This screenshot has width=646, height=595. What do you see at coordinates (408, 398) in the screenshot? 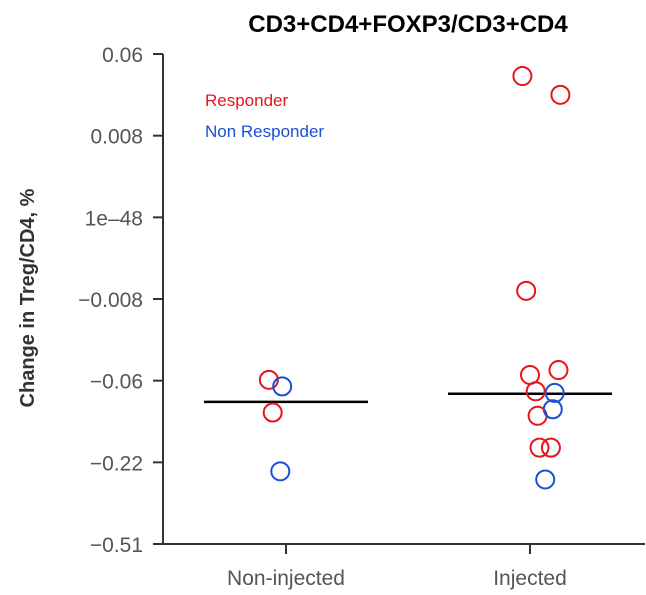
I see `median-lines` at bounding box center [408, 398].